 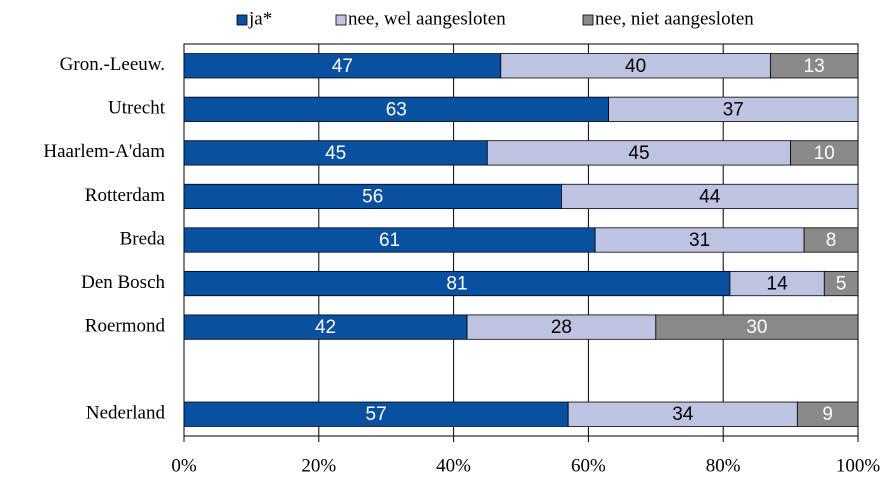 I want to click on data-label: 61, so click(x=389, y=240).